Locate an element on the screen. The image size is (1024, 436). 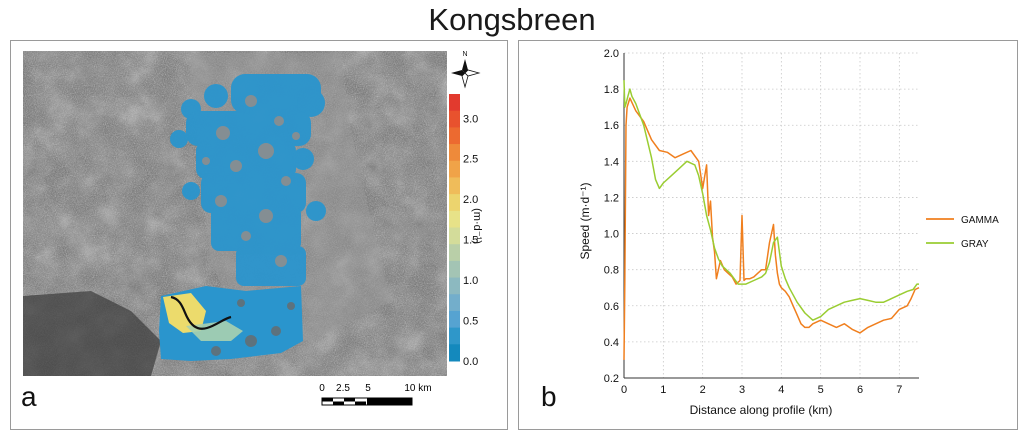
x-axis-label: Distance along profile (km) is located at coordinates (761, 410).